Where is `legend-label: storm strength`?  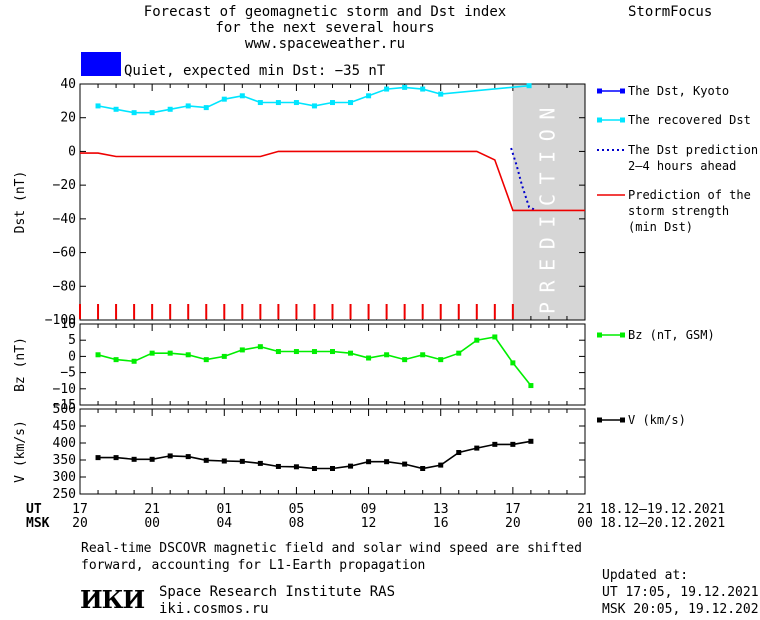 legend-label: storm strength is located at coordinates (678, 211).